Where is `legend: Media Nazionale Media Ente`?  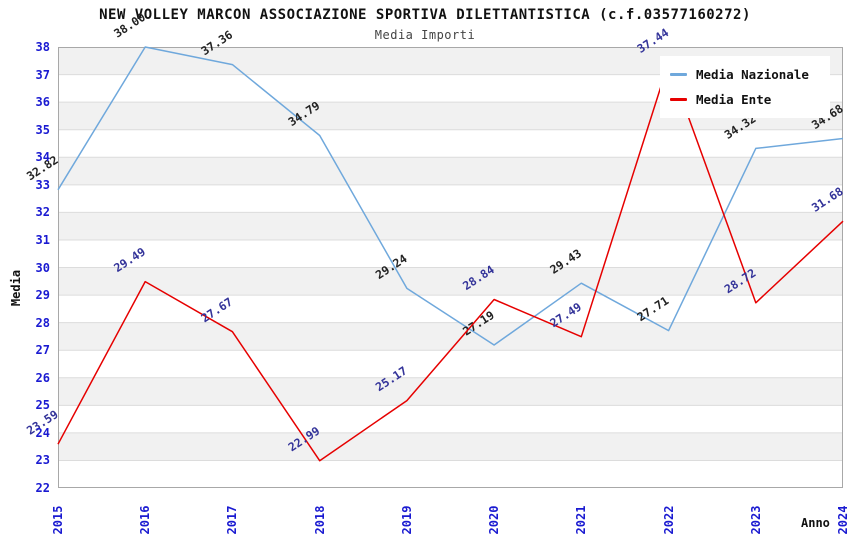
legend: Media Nazionale Media Ente is located at coordinates (745, 87).